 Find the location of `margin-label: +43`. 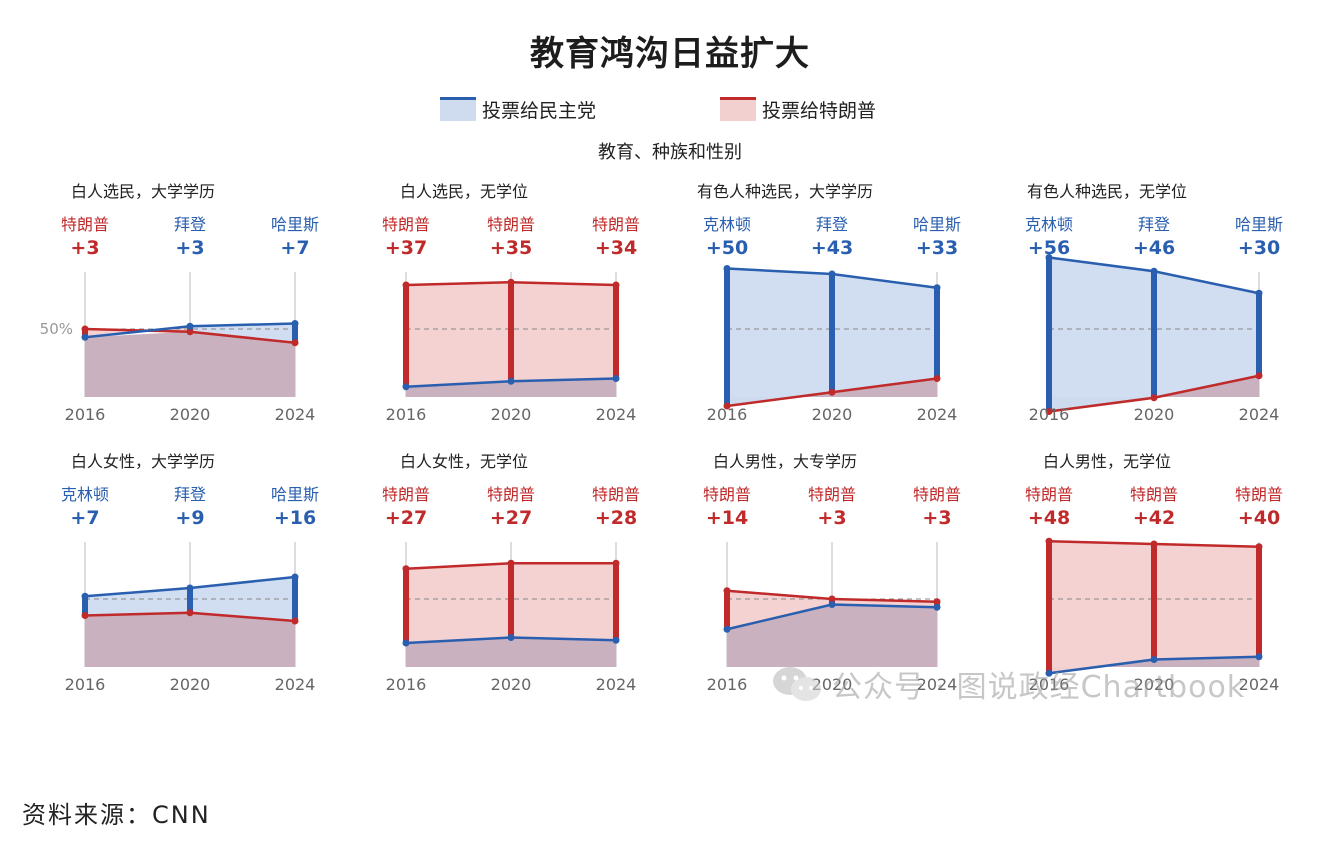

margin-label: +43 is located at coordinates (832, 248).